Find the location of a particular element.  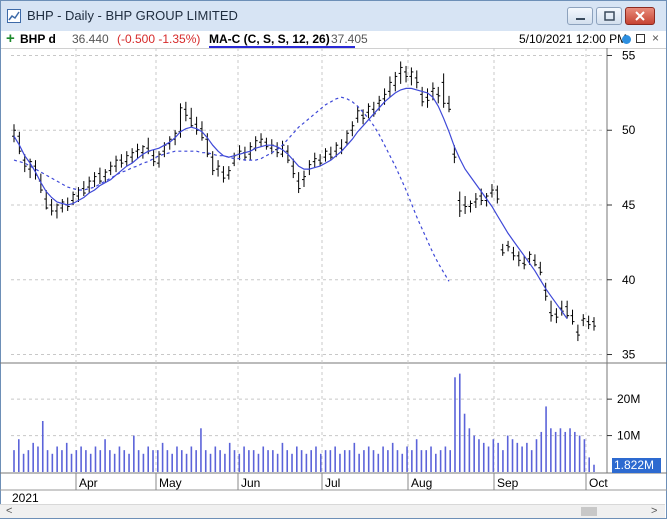

month-label: Jul is located at coordinates (332, 483).